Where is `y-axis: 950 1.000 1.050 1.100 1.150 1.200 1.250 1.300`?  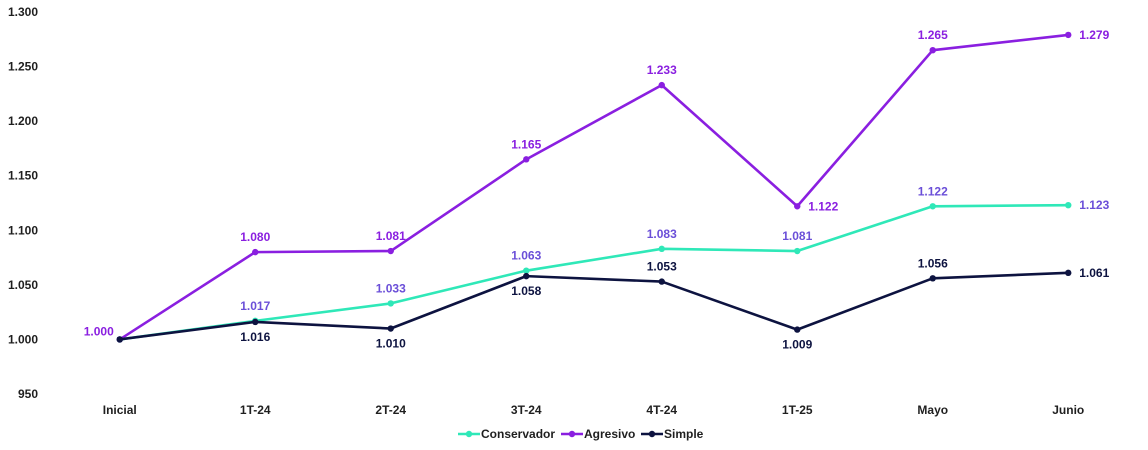
y-axis: 950 1.000 1.050 1.100 1.150 1.200 1.250 1.300 is located at coordinates (23, 203).